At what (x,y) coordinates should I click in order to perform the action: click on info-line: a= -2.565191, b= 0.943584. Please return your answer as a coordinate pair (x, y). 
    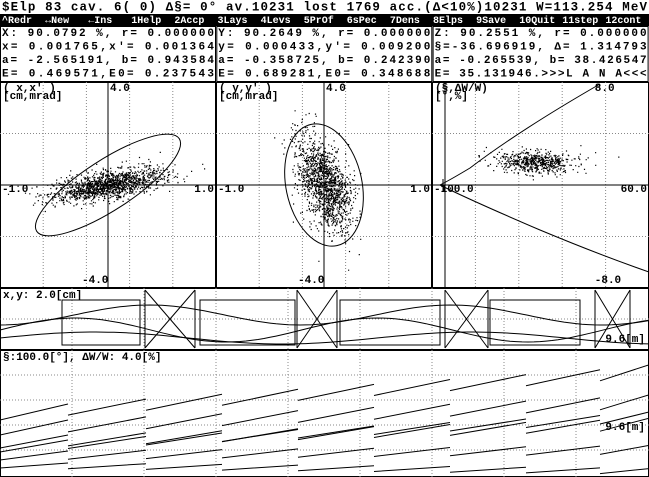
    Looking at the image, I should click on (108, 61).